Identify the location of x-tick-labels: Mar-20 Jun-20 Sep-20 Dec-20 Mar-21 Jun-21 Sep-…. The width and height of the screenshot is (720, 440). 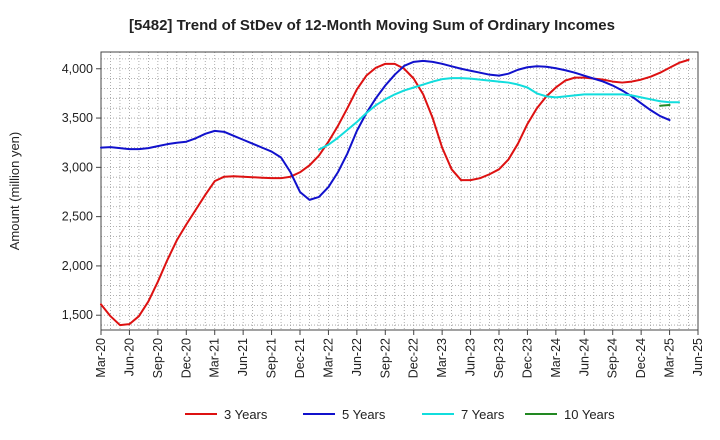
(399, 354).